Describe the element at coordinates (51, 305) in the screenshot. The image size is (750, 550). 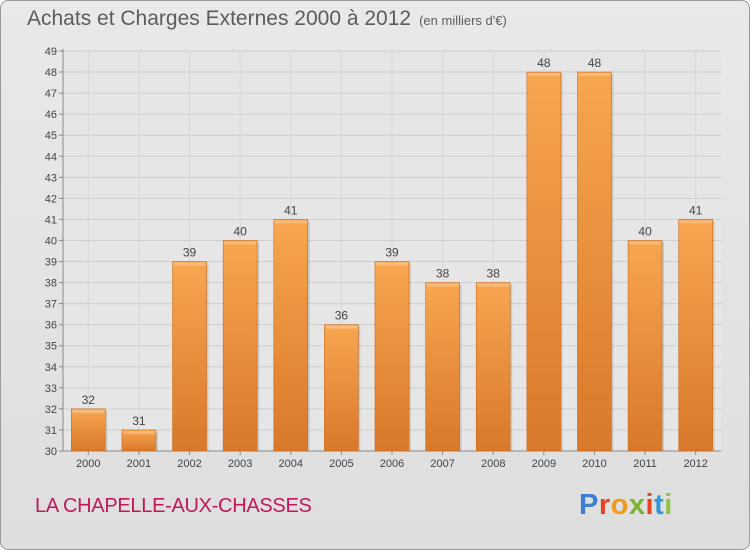
I see `y-tick-label: 37` at that location.